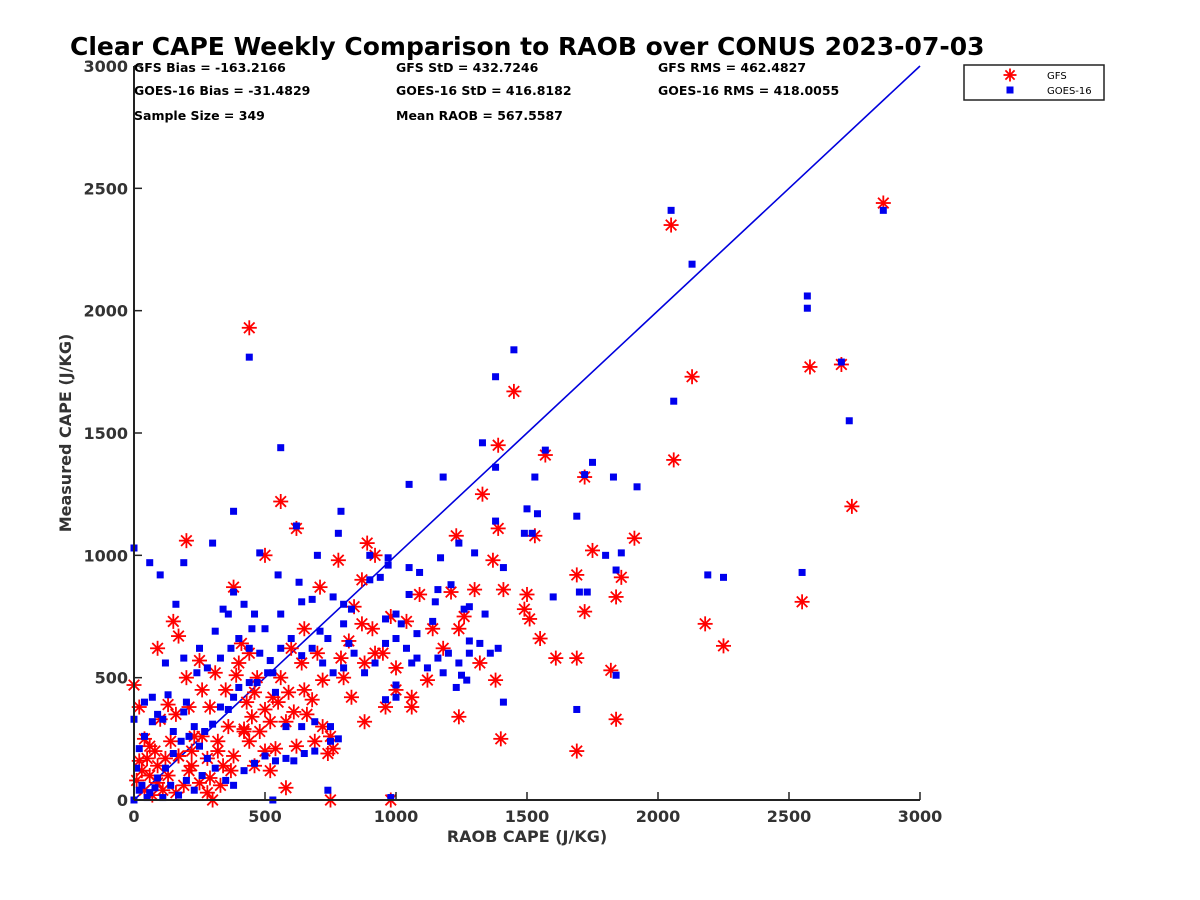  I want to click on x-tick-label: 1000, so click(396, 816).